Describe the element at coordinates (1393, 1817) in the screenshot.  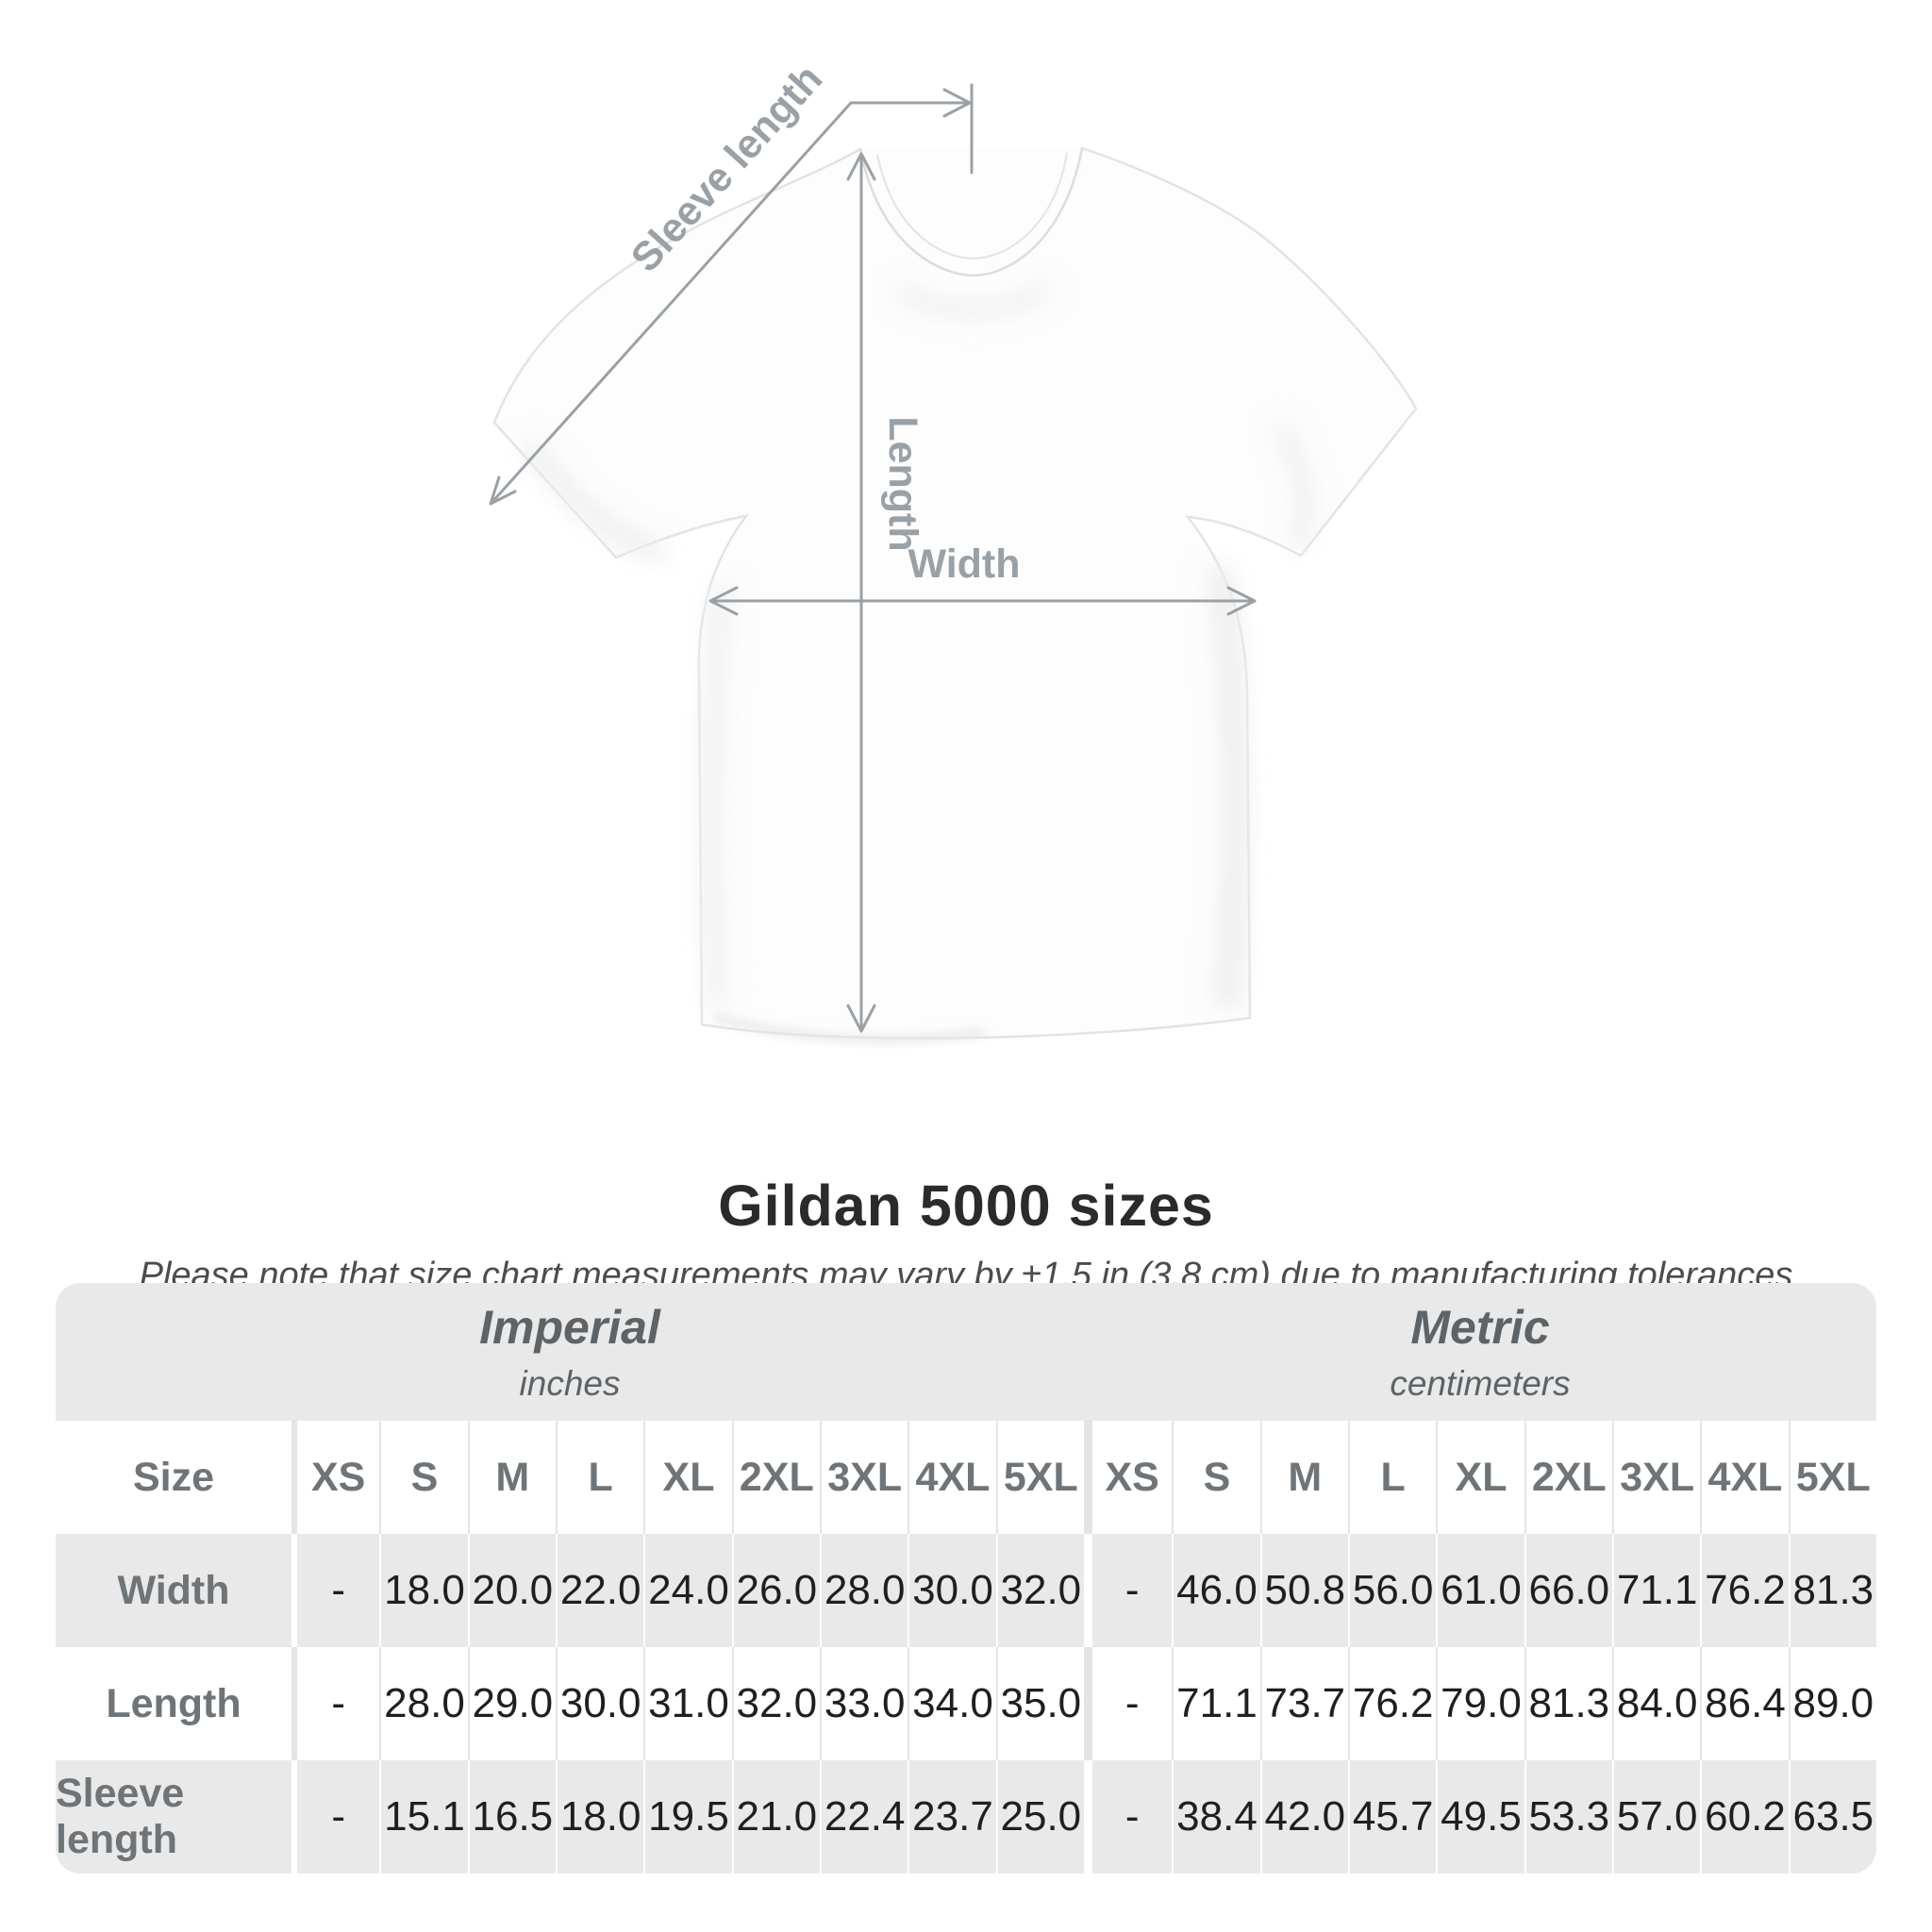
I see `value-metric-l: 45.7` at that location.